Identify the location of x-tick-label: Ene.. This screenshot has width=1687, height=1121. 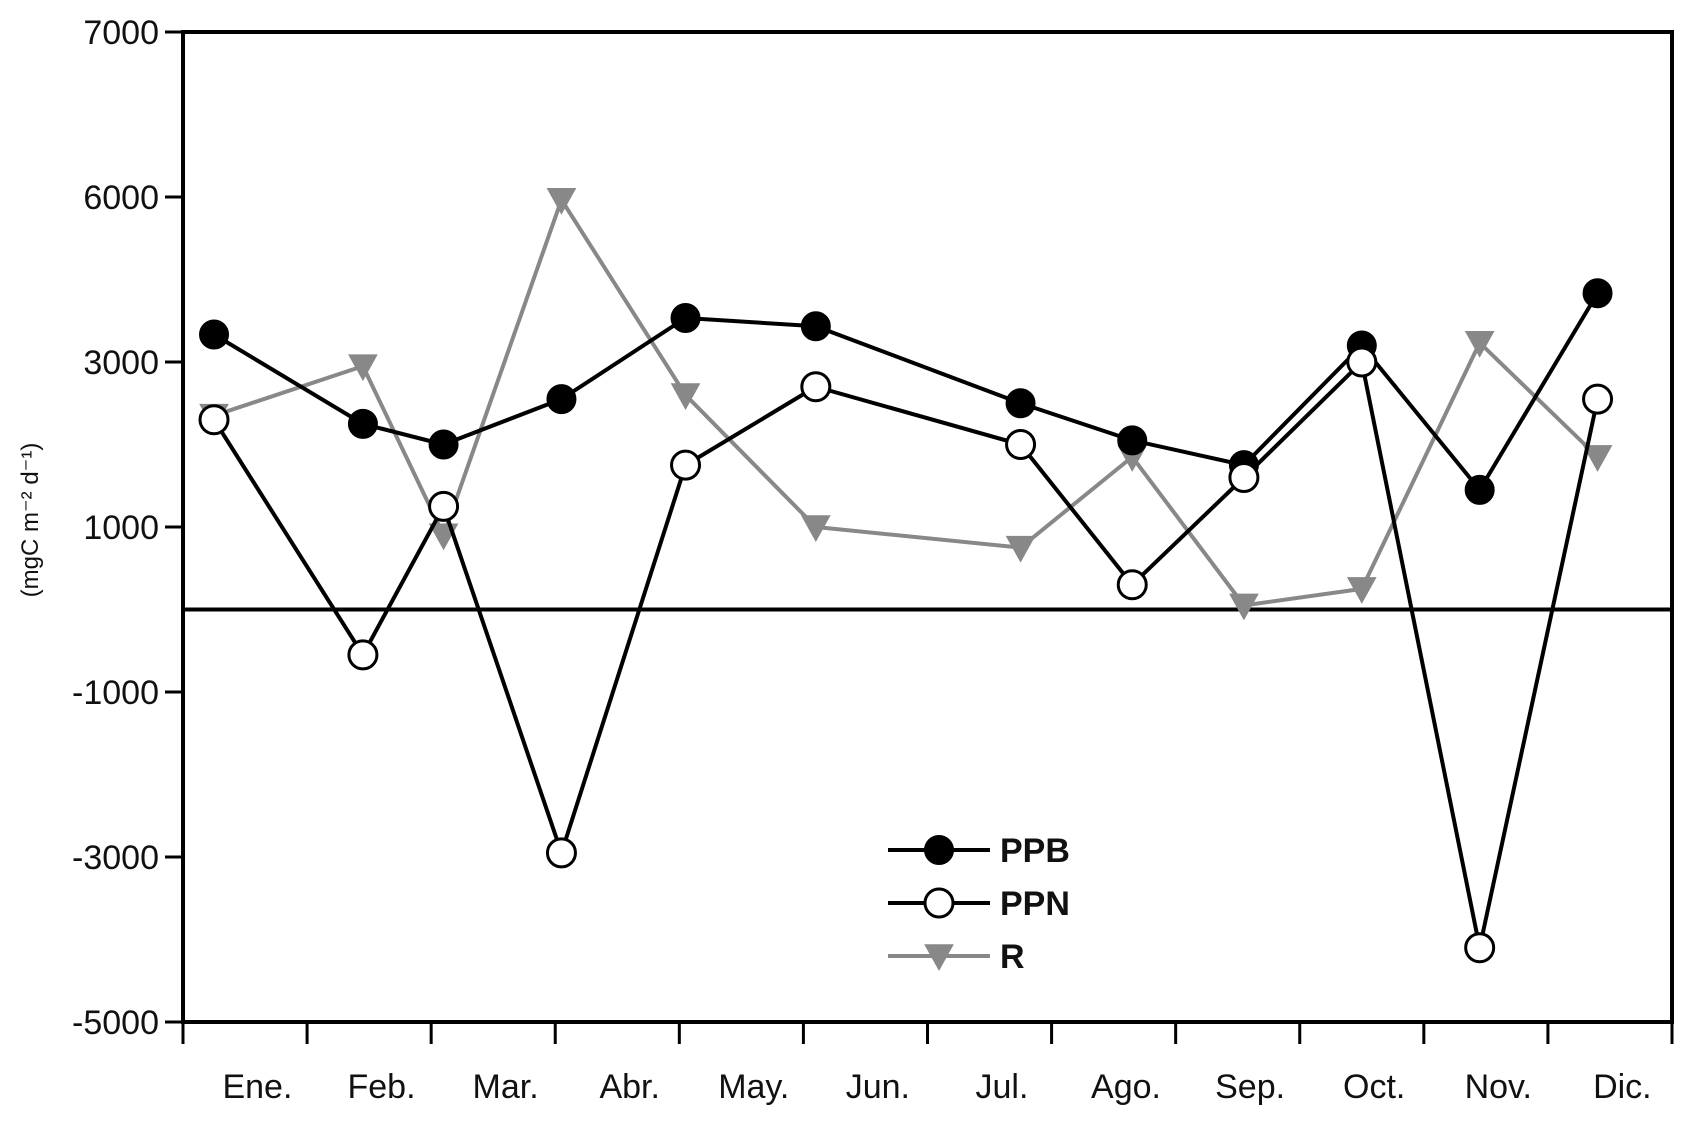
(257, 1087).